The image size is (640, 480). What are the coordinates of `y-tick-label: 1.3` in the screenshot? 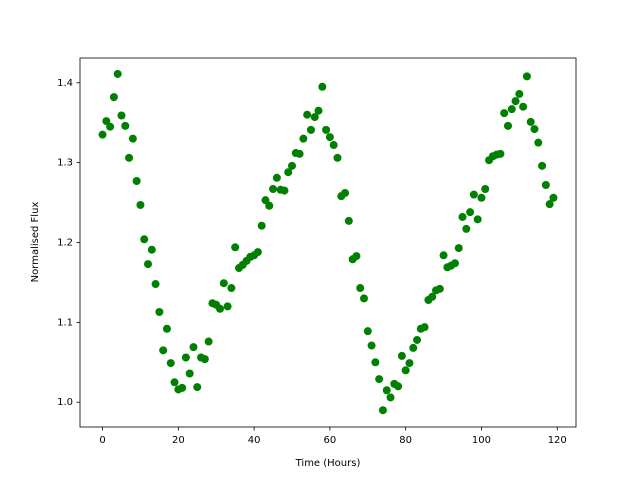 It's located at (65, 163).